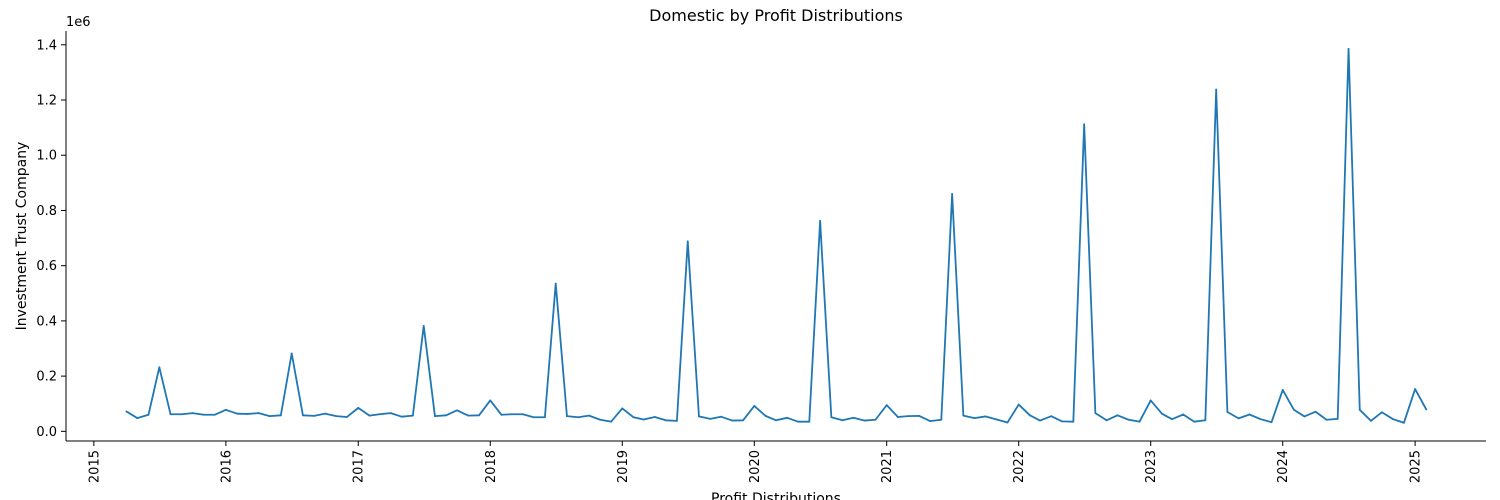 The height and width of the screenshot is (500, 1500). I want to click on x-tick-label: 2018, so click(491, 466).